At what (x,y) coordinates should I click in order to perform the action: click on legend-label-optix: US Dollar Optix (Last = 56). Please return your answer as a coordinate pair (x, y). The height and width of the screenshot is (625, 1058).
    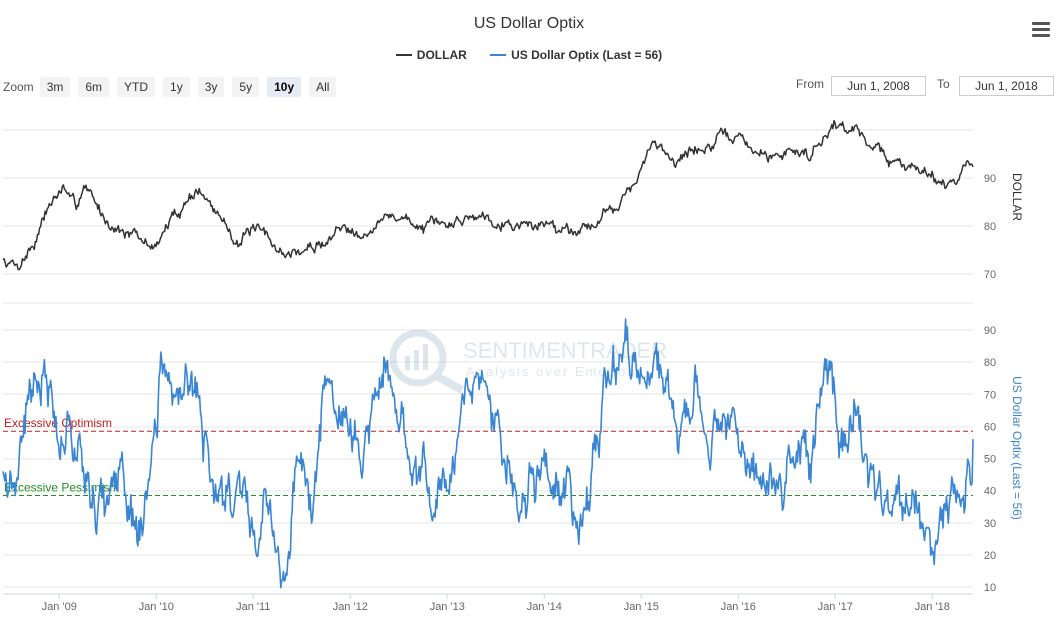
    Looking at the image, I should click on (587, 55).